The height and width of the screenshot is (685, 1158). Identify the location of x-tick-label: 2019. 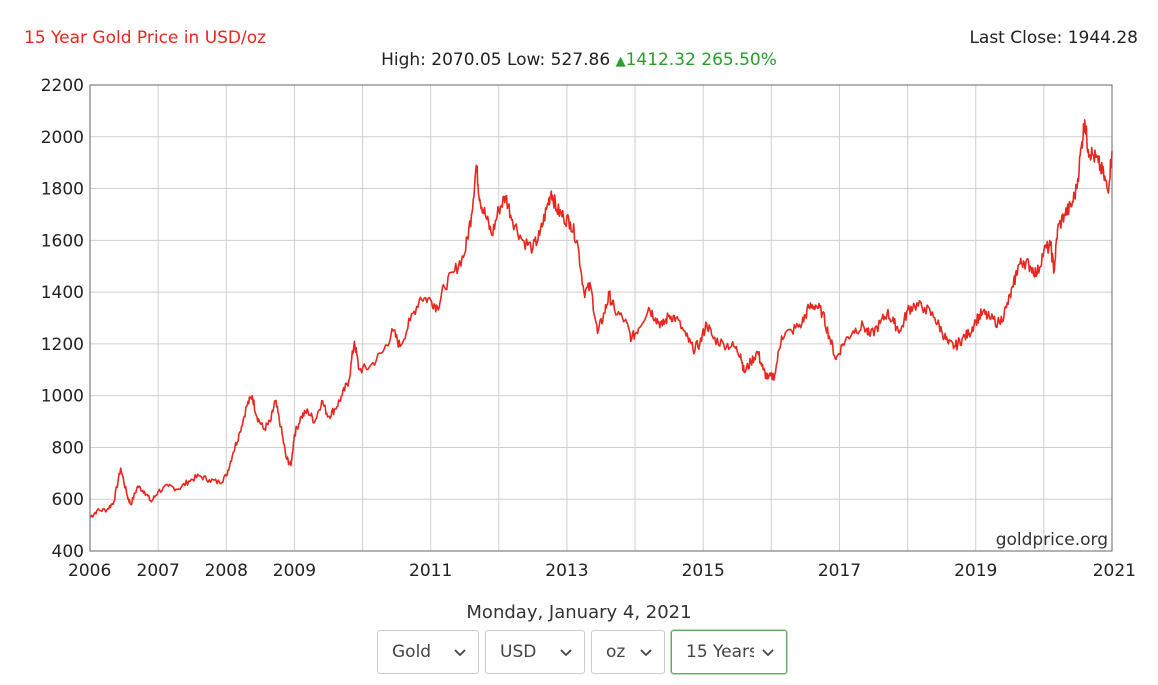
(975, 571).